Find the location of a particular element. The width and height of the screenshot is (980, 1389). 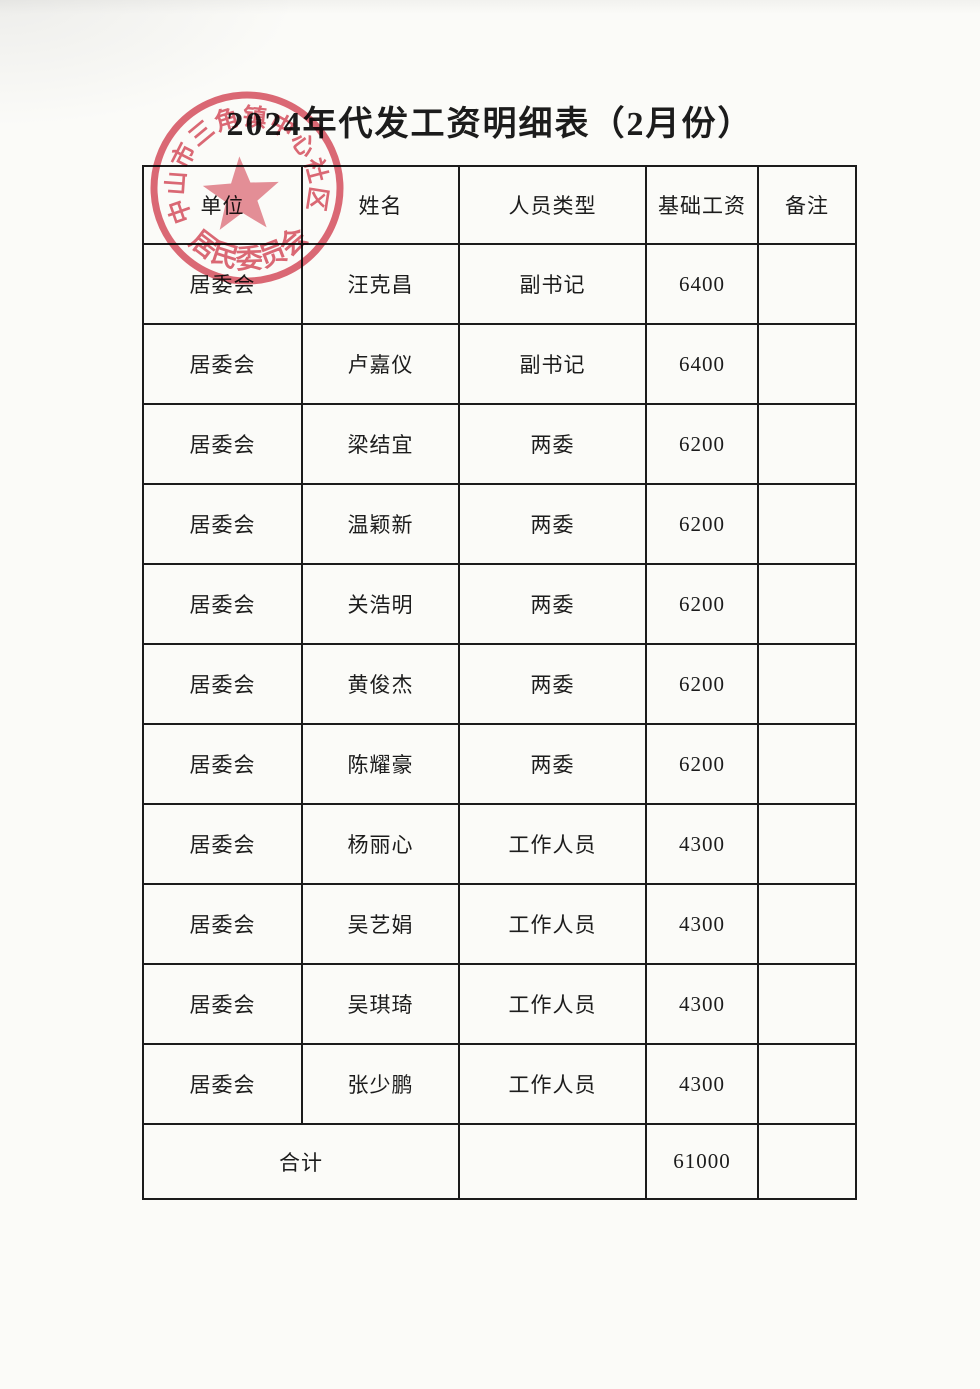

name-cell: 汪克昌 is located at coordinates (380, 284).